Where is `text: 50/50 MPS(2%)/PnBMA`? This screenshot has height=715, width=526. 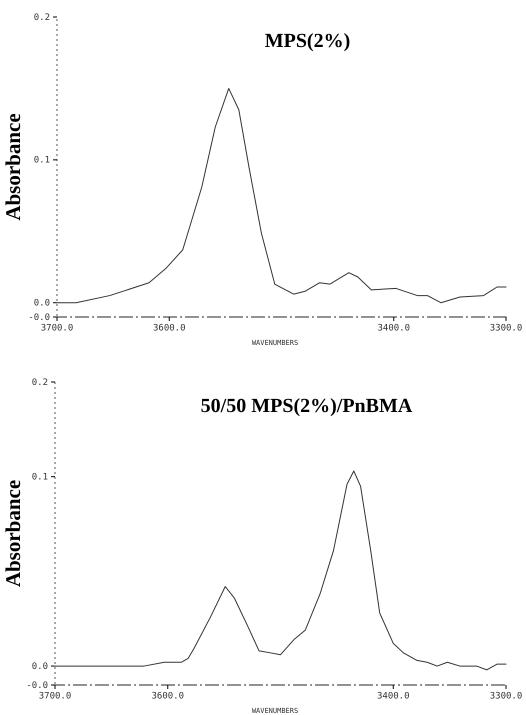 text: 50/50 MPS(2%)/PnBMA is located at coordinates (306, 406).